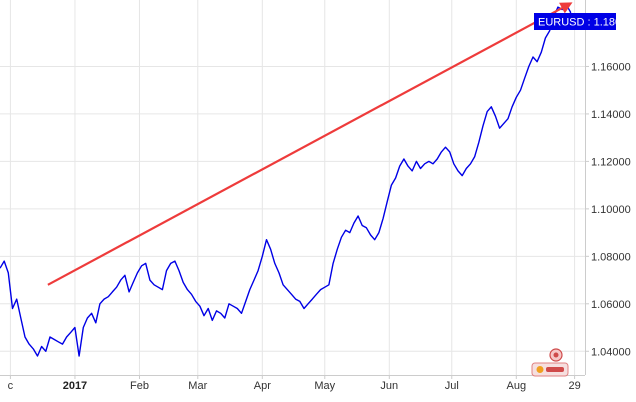 The width and height of the screenshot is (636, 402). What do you see at coordinates (611, 352) in the screenshot?
I see `y-tick-label: 1.04000` at bounding box center [611, 352].